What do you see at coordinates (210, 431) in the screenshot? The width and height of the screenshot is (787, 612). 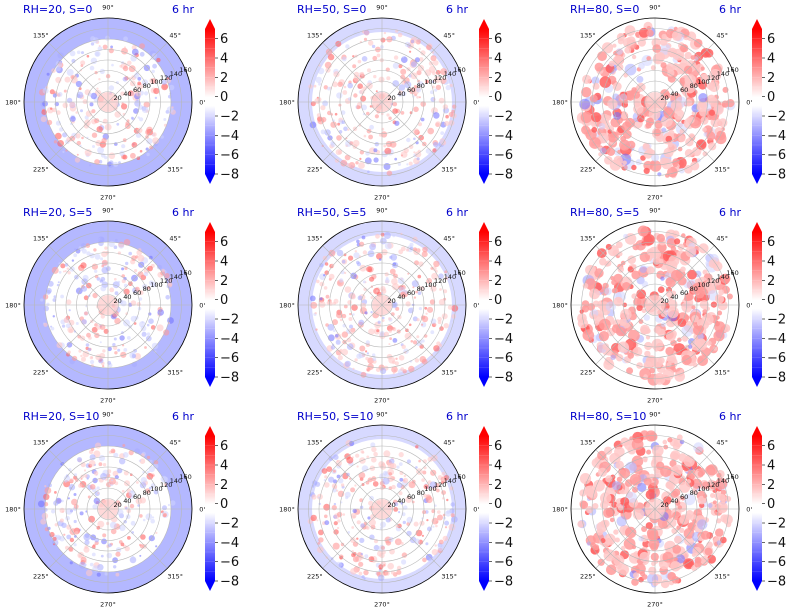 I see `colorbar-extend-max` at bounding box center [210, 431].